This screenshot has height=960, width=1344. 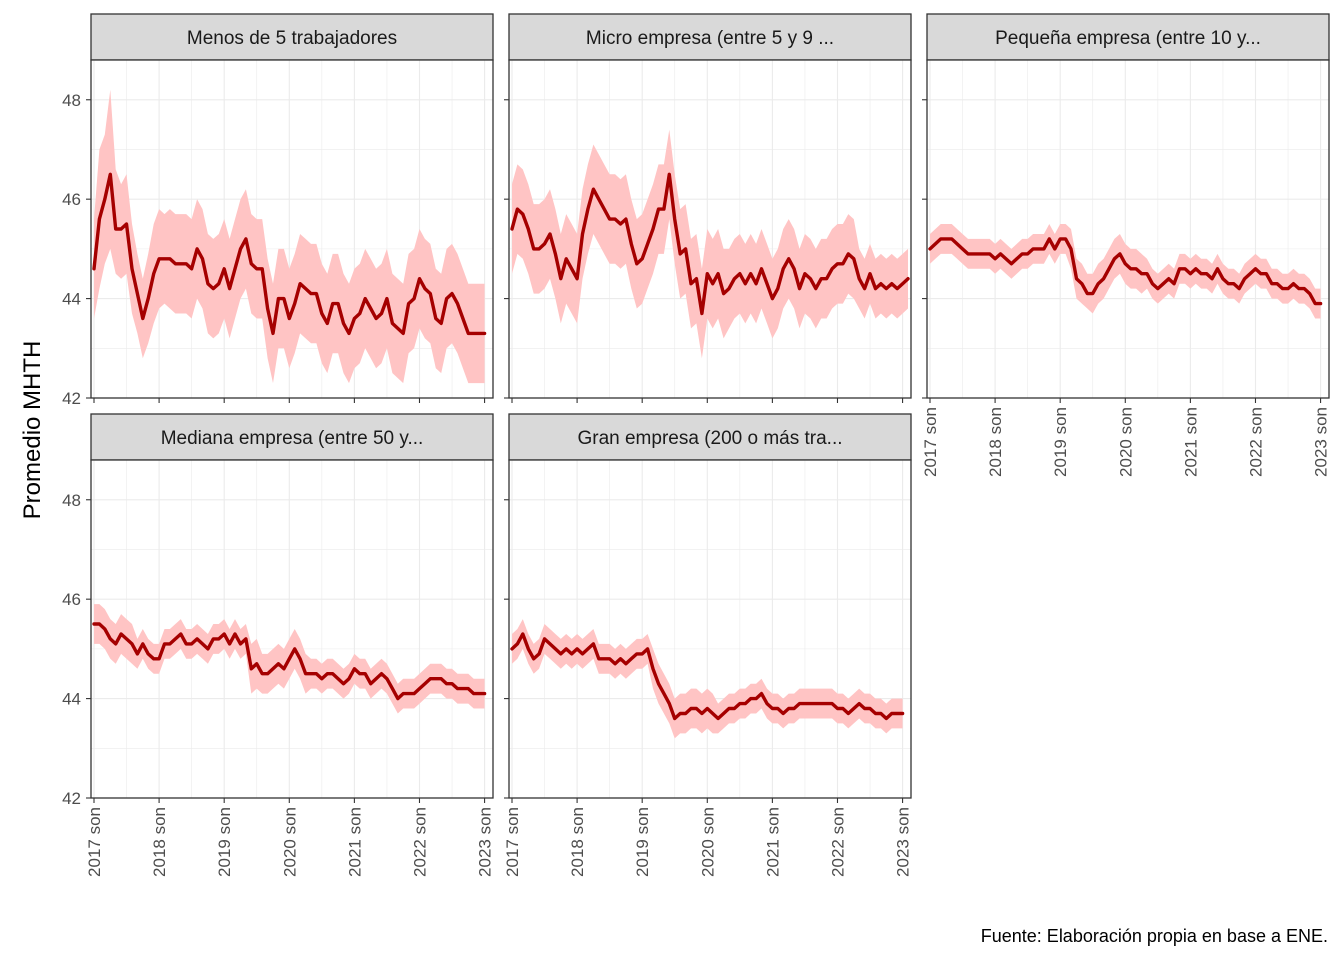 I want to click on panel: Menos de 5 trabajadores 42 44 46 48, so click(x=278, y=210).